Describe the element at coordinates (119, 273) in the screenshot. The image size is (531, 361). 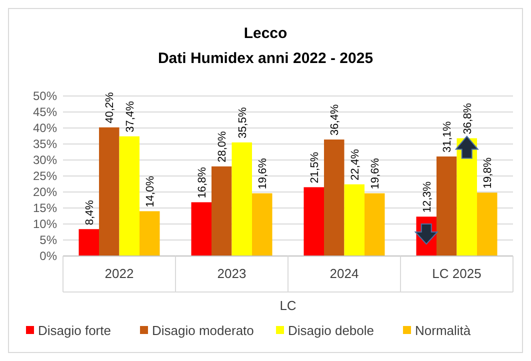
I see `x-tick-label: 2022` at that location.